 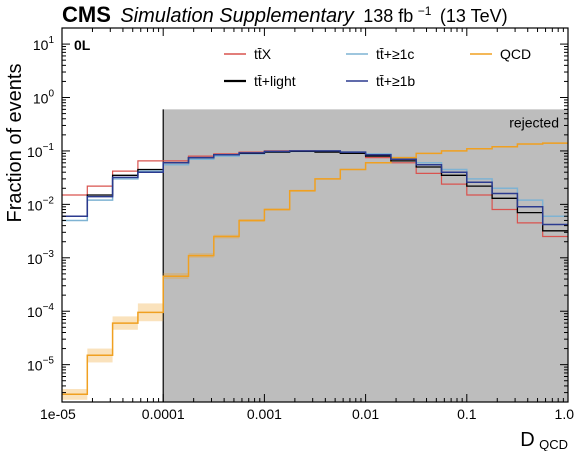 What do you see at coordinates (58, 414) in the screenshot?
I see `x-tick-label: 1e-05` at bounding box center [58, 414].